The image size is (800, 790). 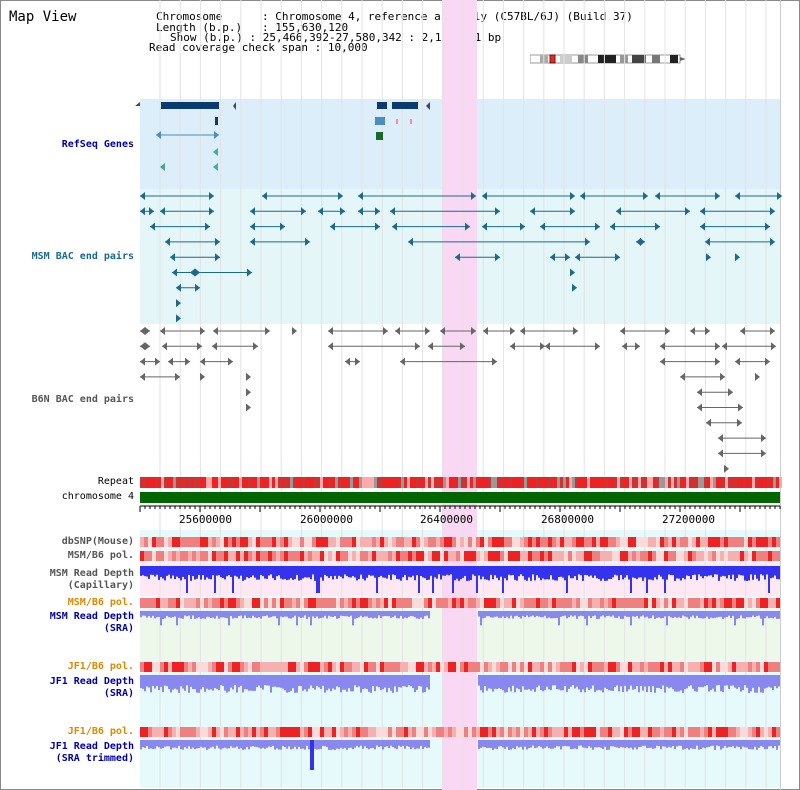 I want to click on track-label-jf1-depth-sra-1: JF1 Read Depth, so click(x=91, y=681).